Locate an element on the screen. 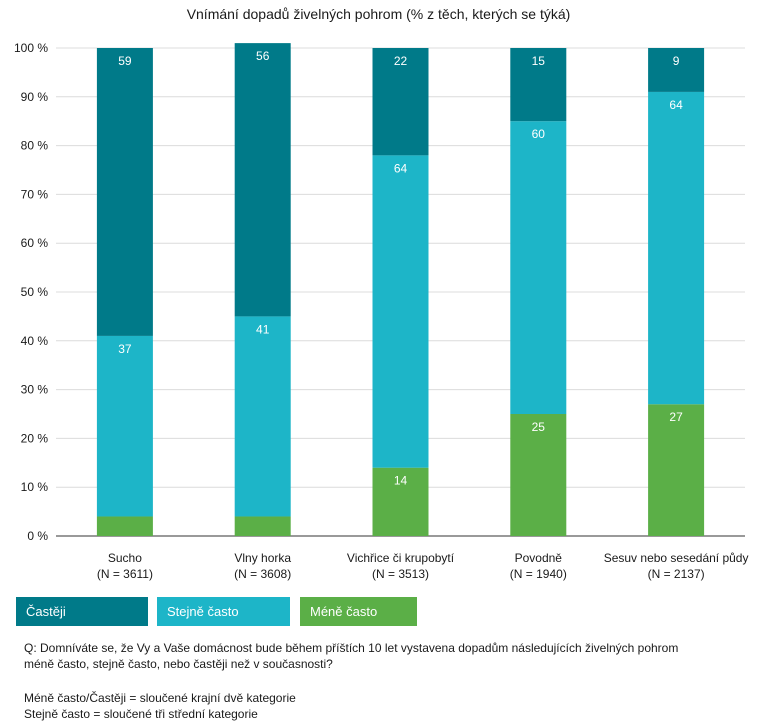 The height and width of the screenshot is (723, 757). y-tick-label: 30 % is located at coordinates (35, 390).